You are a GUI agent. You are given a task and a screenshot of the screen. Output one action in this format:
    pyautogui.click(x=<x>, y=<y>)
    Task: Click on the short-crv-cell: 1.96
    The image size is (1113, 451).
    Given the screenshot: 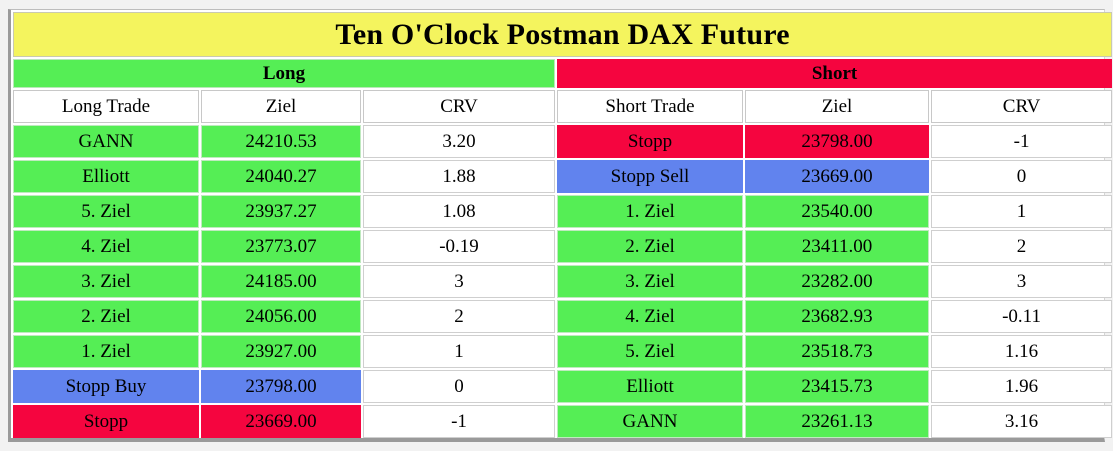 What is the action you would take?
    pyautogui.click(x=1022, y=386)
    